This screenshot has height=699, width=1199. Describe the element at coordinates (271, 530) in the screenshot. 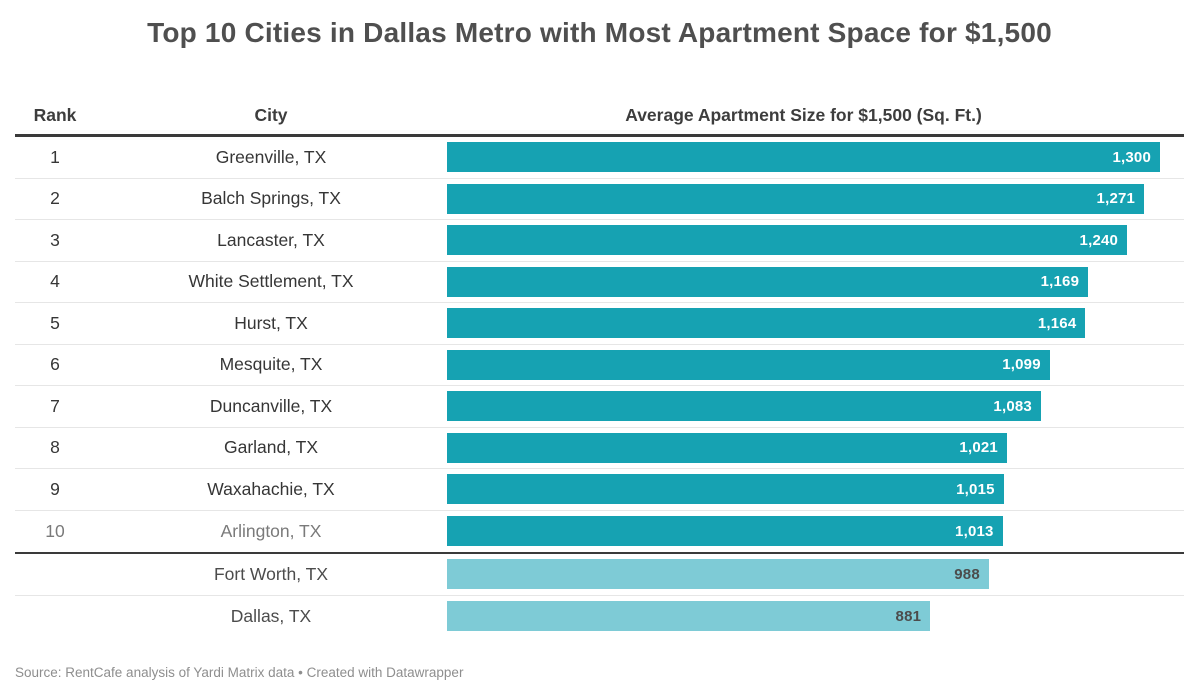

I see `city-cell: Arlington, TX` at that location.